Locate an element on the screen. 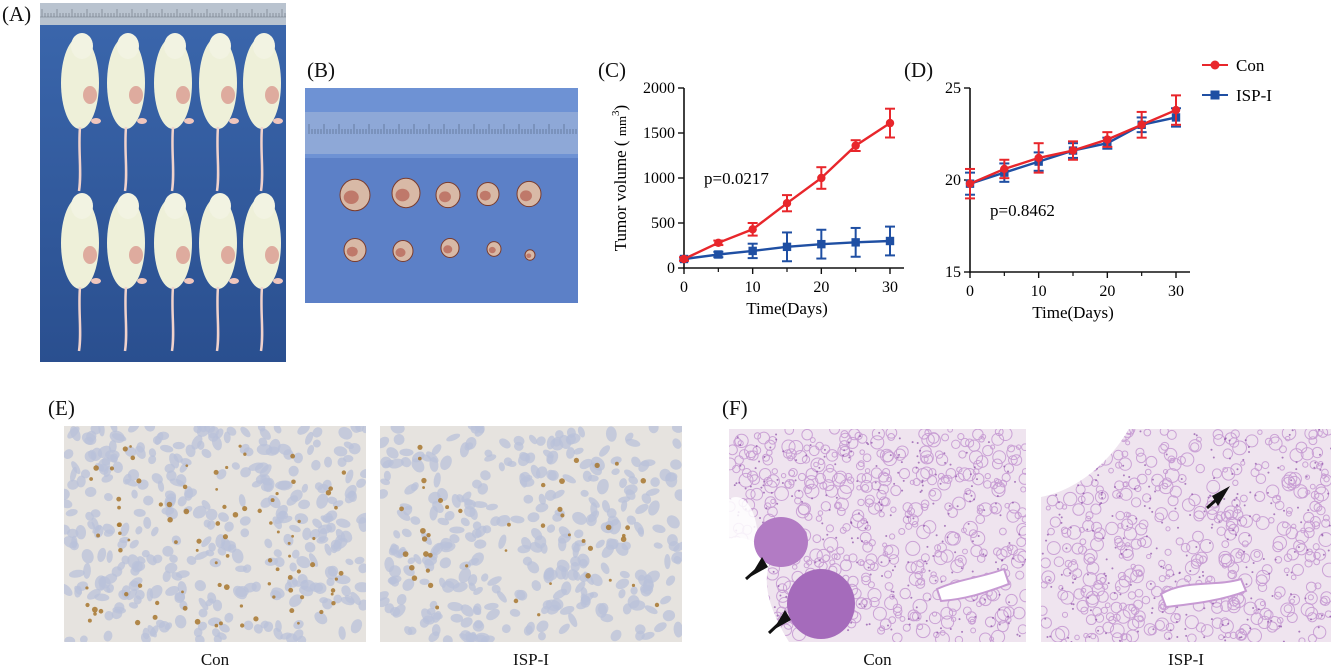 This screenshot has height=670, width=1339. ihc-isp-image is located at coordinates (531, 534).